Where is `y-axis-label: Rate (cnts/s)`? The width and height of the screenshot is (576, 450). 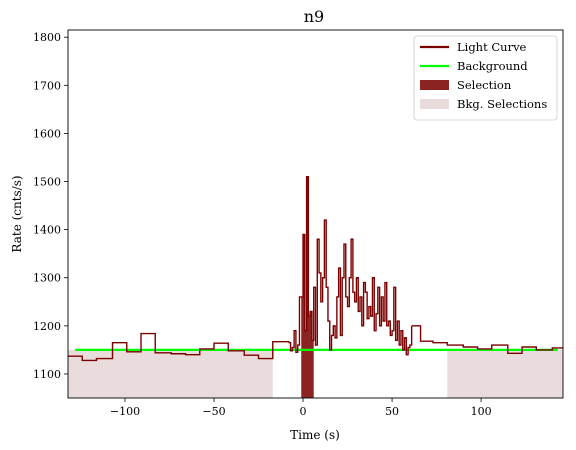 y-axis-label: Rate (cnts/s) is located at coordinates (17, 213).